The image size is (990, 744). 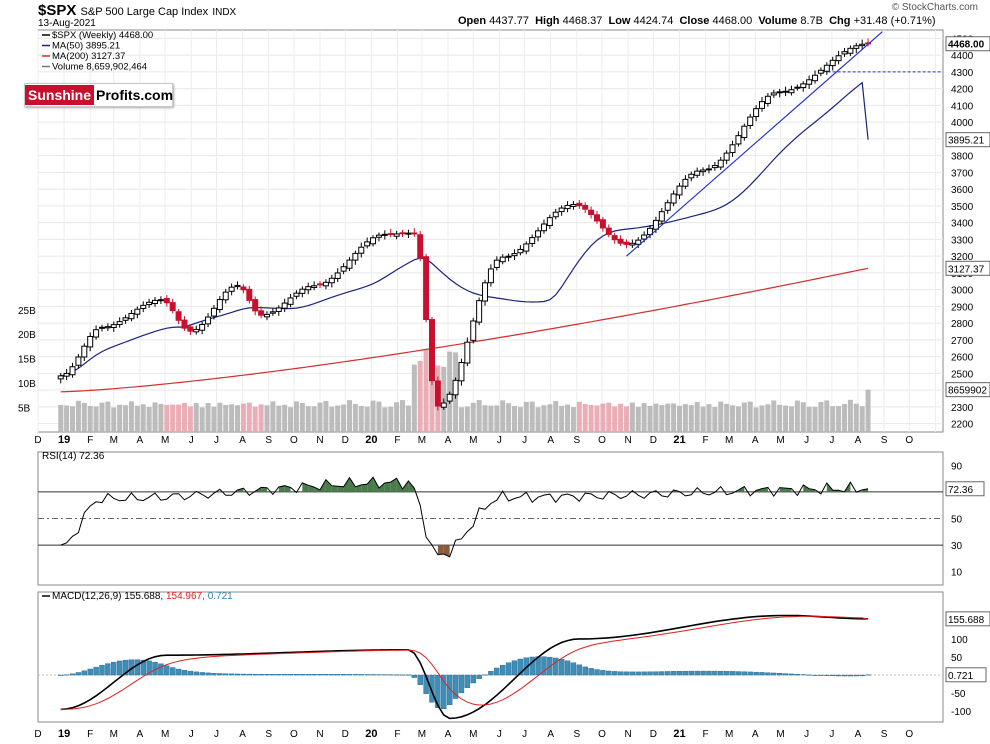 What do you see at coordinates (962, 291) in the screenshot?
I see `price-tick-label: 3000` at bounding box center [962, 291].